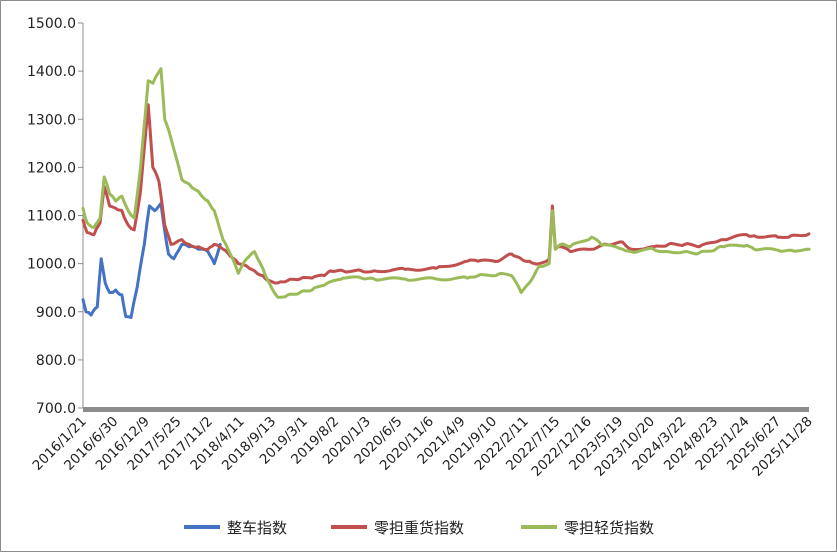 Image resolution: width=837 pixels, height=552 pixels. I want to click on legend-label: 整车指数, so click(257, 528).